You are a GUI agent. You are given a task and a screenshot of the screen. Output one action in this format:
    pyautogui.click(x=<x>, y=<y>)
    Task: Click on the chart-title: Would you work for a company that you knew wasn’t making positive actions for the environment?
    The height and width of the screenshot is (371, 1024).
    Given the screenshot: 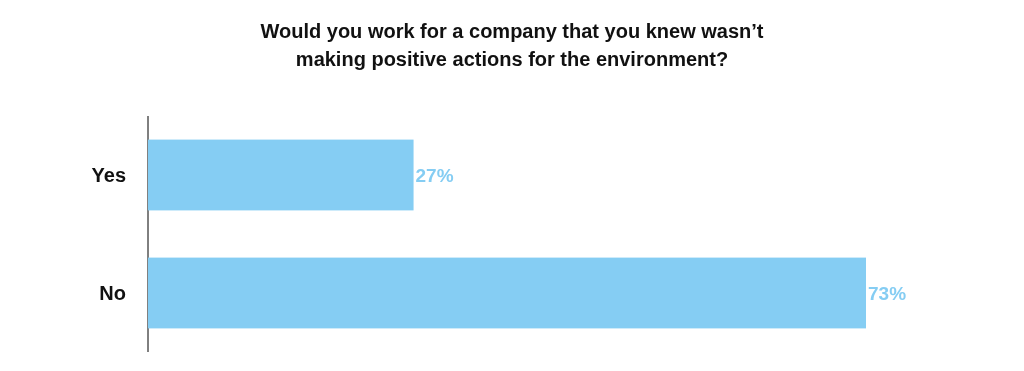 What is the action you would take?
    pyautogui.click(x=512, y=45)
    